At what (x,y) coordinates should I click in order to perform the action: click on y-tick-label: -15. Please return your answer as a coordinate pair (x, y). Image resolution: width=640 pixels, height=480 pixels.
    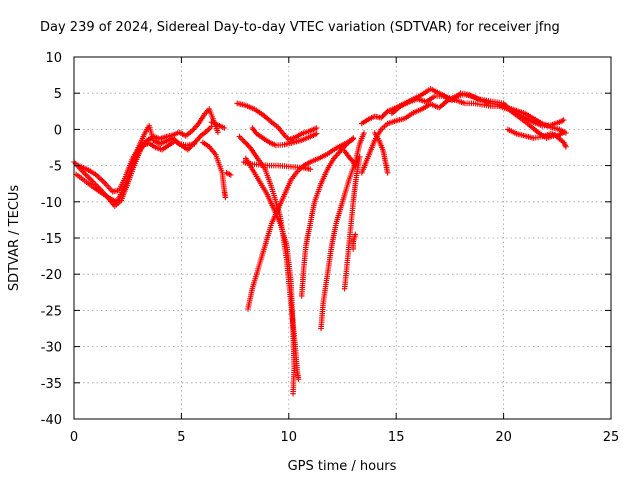
    Looking at the image, I should click on (51, 239).